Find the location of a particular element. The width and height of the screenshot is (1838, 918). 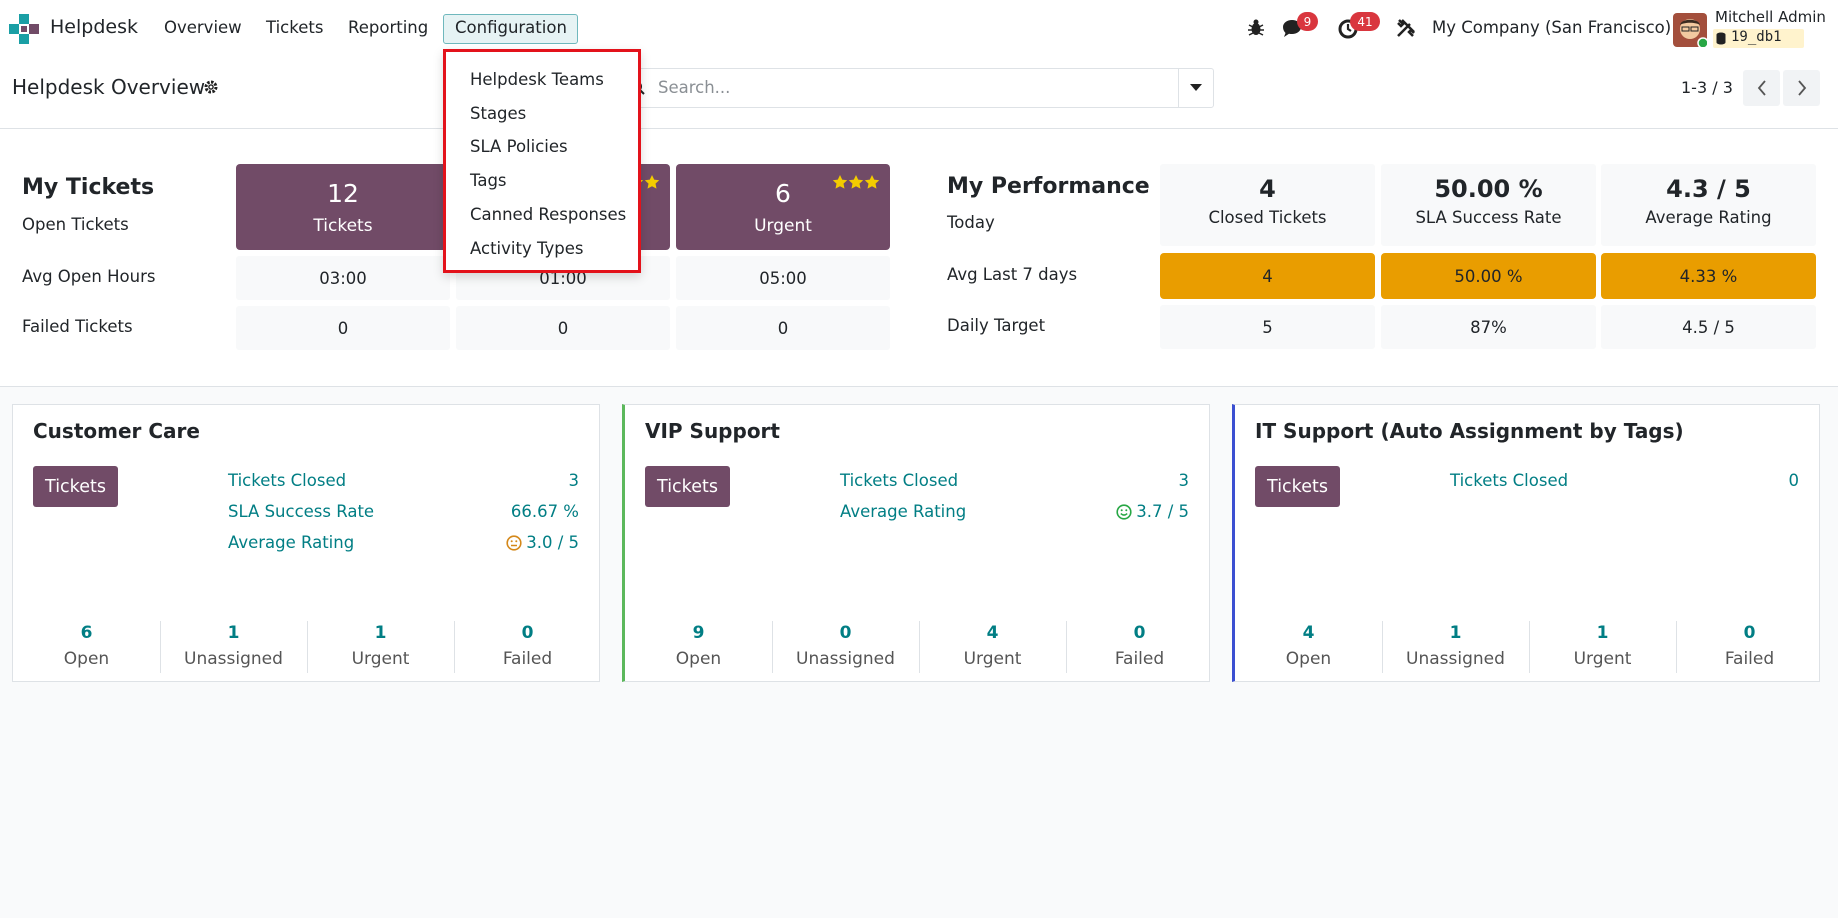

pager-next is located at coordinates (1801, 88).